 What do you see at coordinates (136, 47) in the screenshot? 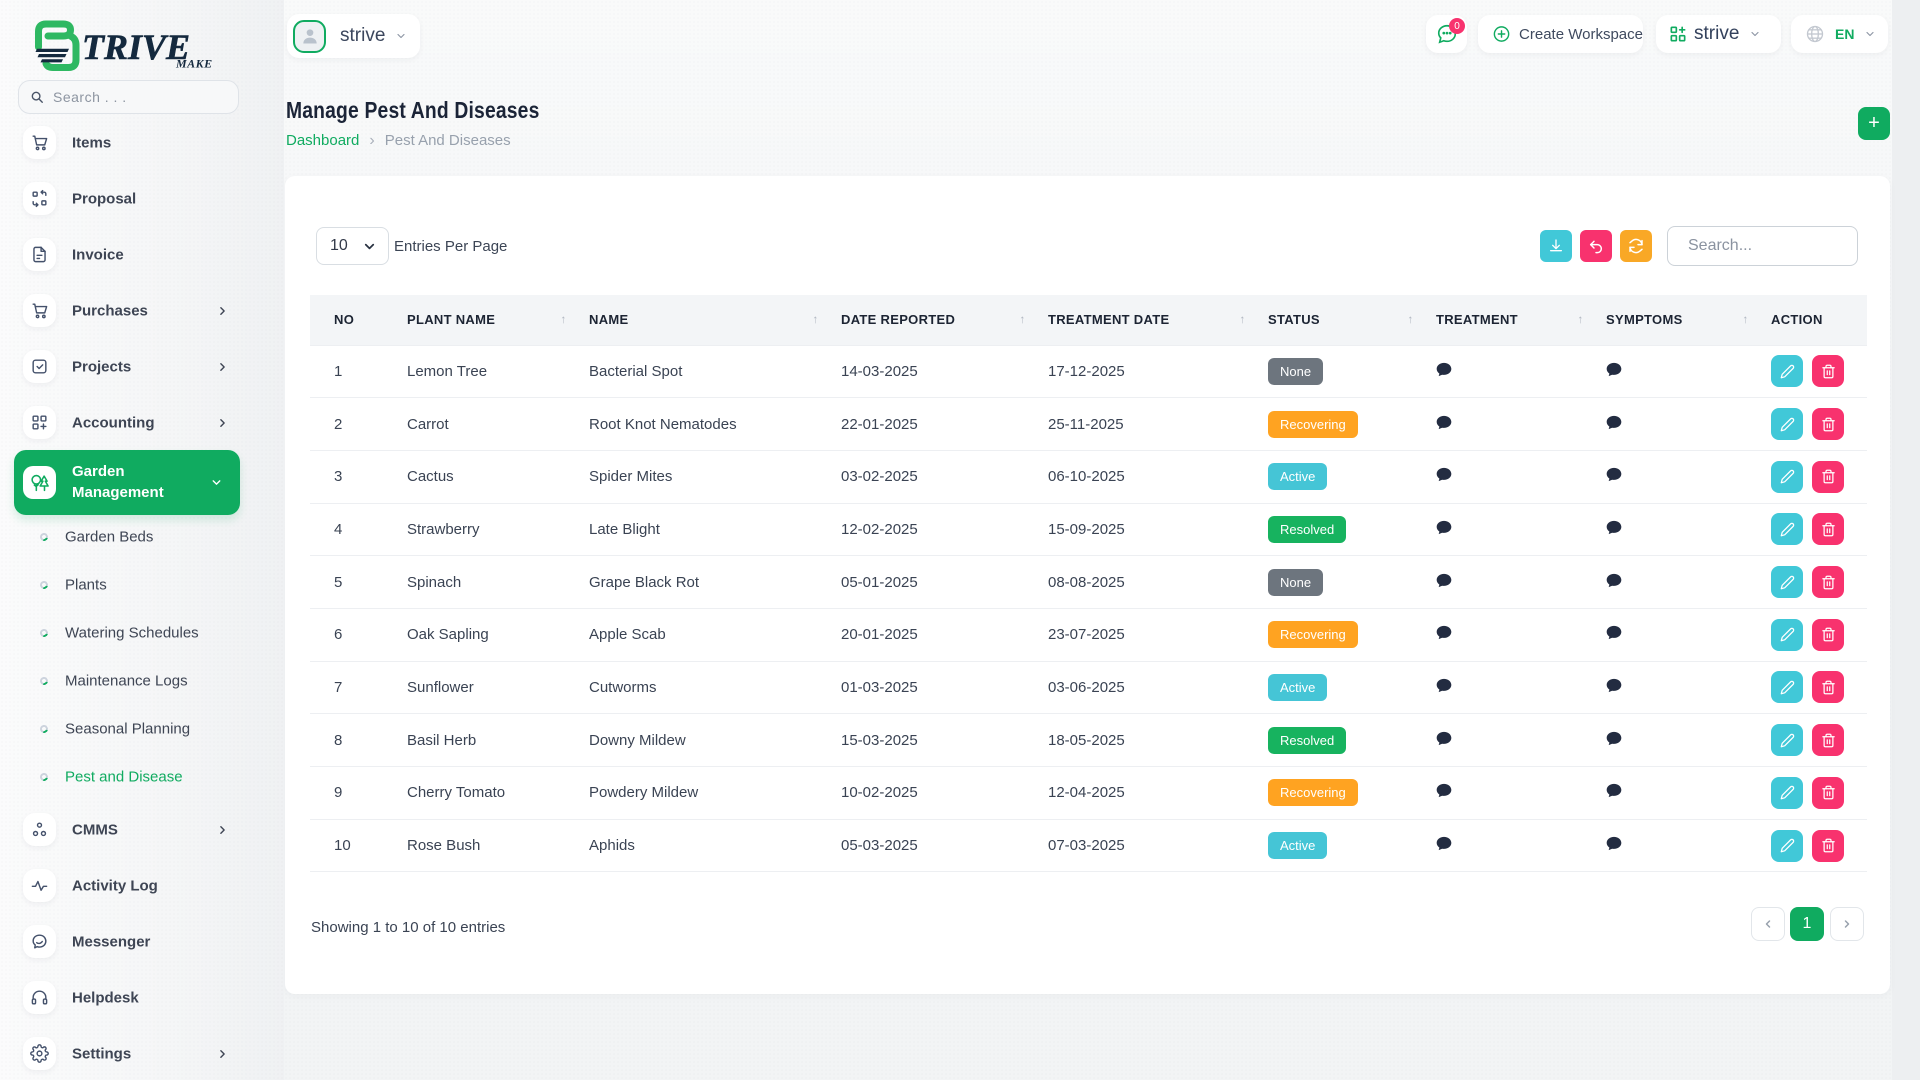
I see `svg-text: TRIVE` at bounding box center [136, 47].